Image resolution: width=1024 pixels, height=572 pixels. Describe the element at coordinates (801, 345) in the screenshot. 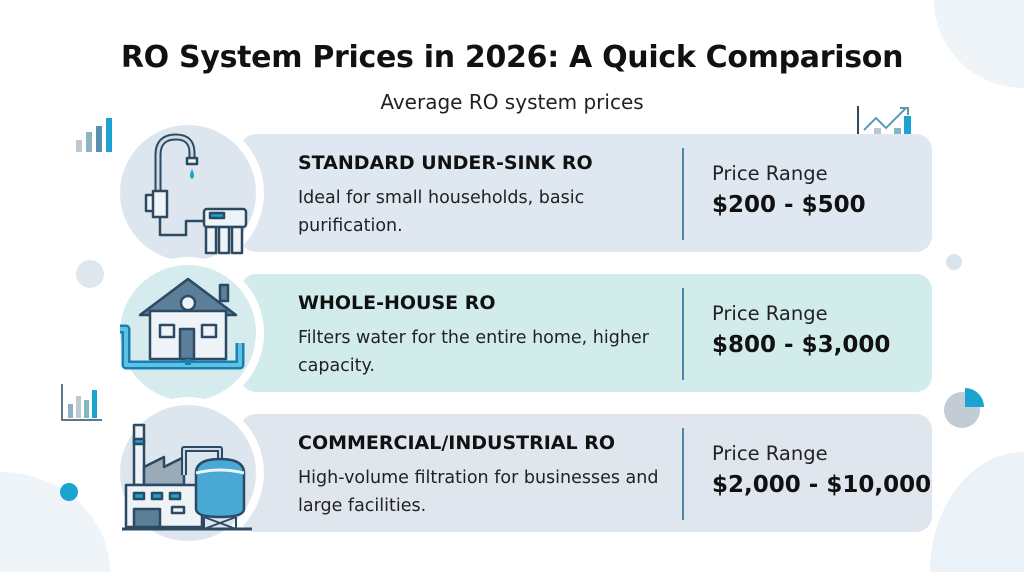

I see `price-value: $800 - $3,000` at that location.